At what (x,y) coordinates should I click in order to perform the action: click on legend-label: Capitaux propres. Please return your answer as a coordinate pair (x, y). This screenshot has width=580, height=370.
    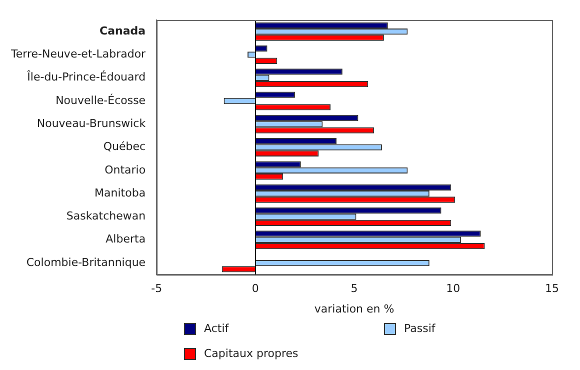
    Looking at the image, I should click on (251, 353).